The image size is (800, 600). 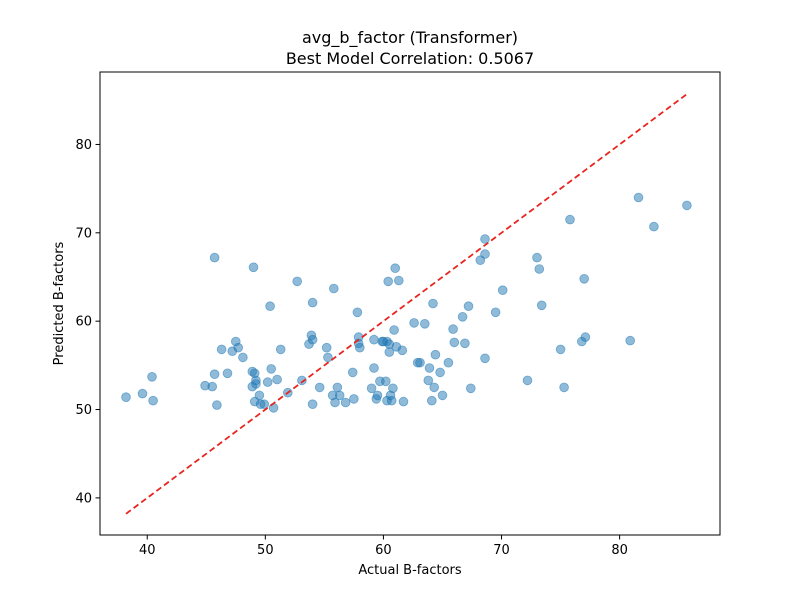 I want to click on y-axis-ticks: 40 50 60 70 80, so click(x=87, y=322).